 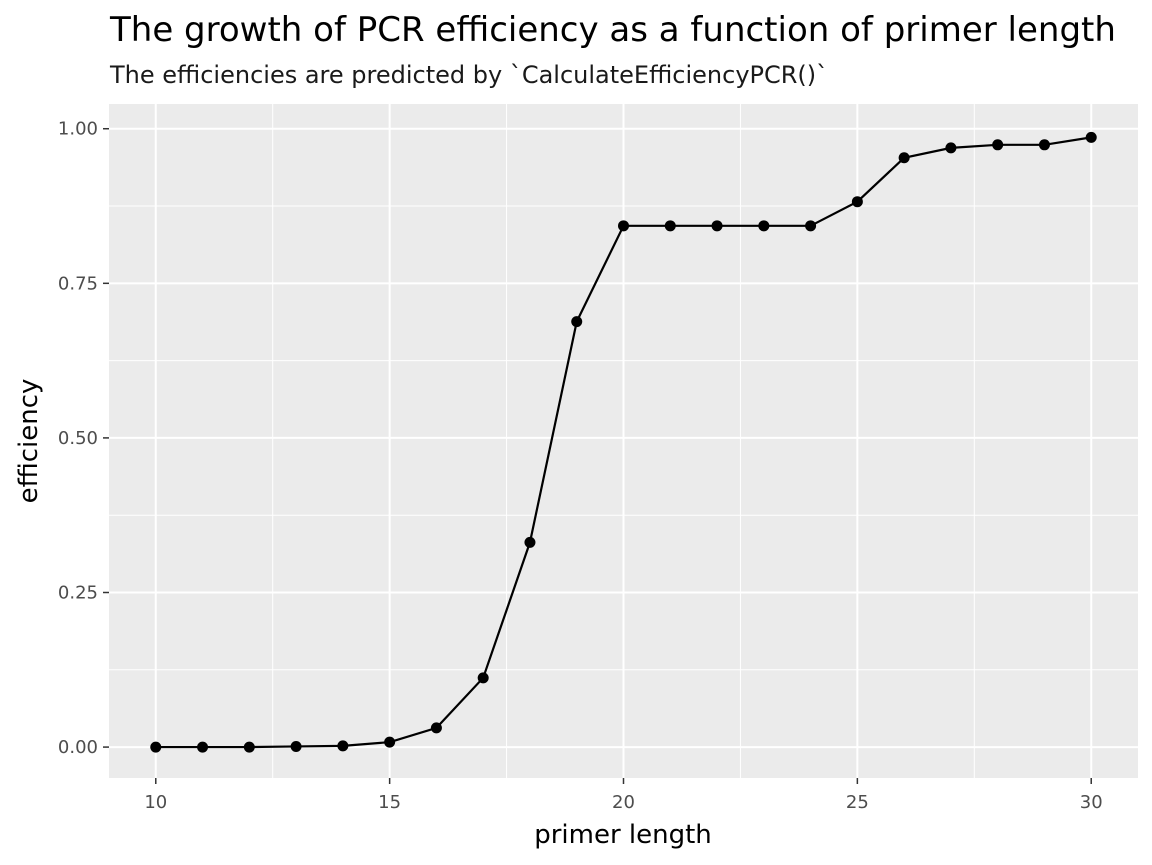 What do you see at coordinates (78, 592) in the screenshot?
I see `y-tick-label: 0.25` at bounding box center [78, 592].